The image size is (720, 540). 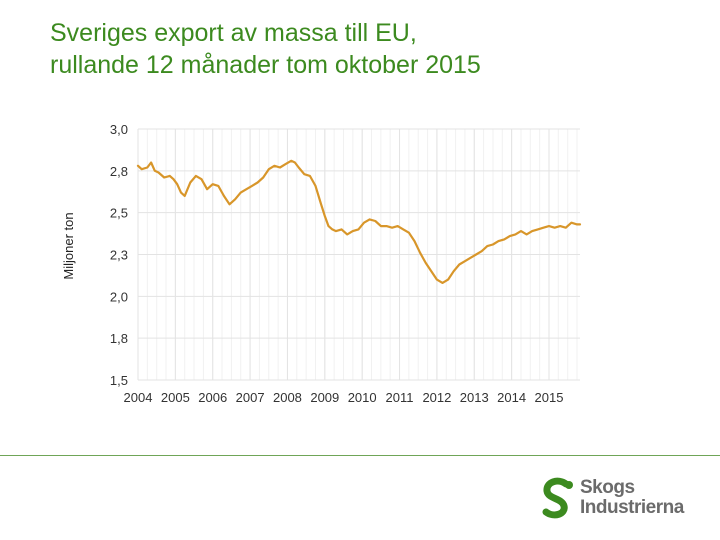 What do you see at coordinates (436, 397) in the screenshot?
I see `x-tick-label: 2012` at bounding box center [436, 397].